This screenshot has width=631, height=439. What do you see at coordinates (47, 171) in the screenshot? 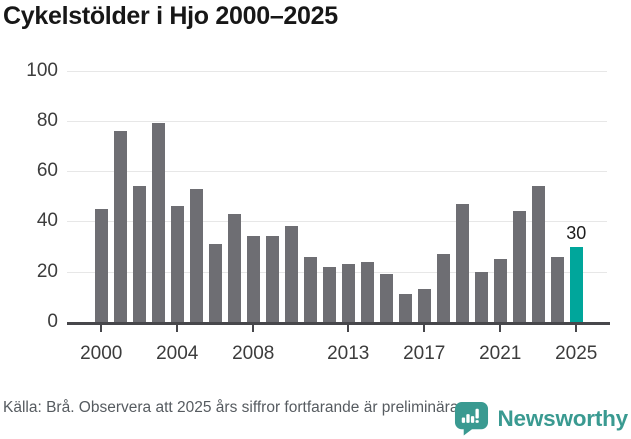
I see `y-axis-label-60: 60` at bounding box center [47, 171].